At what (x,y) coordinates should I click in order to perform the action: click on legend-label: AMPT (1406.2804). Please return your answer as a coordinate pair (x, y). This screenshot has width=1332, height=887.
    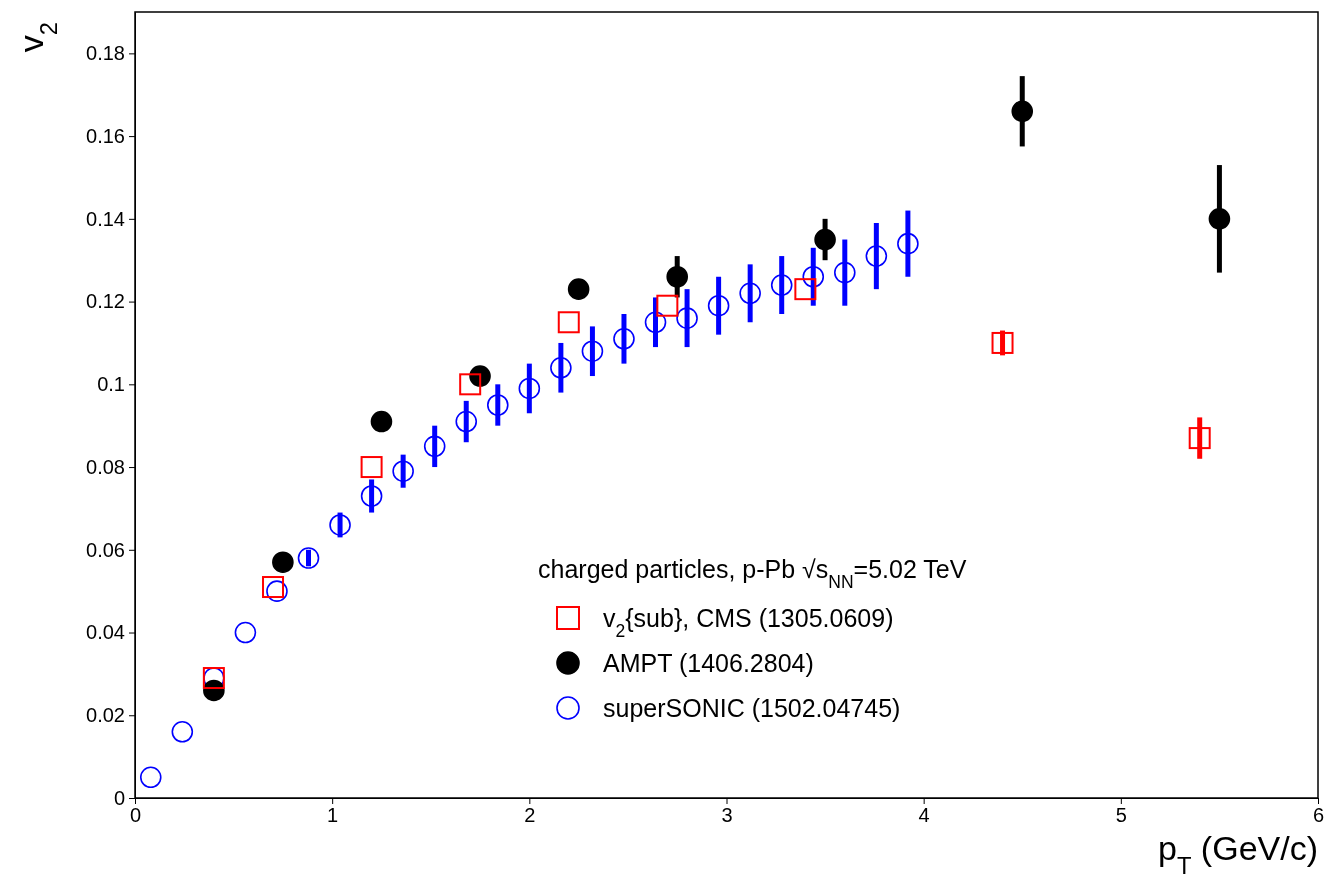
    Looking at the image, I should click on (708, 663).